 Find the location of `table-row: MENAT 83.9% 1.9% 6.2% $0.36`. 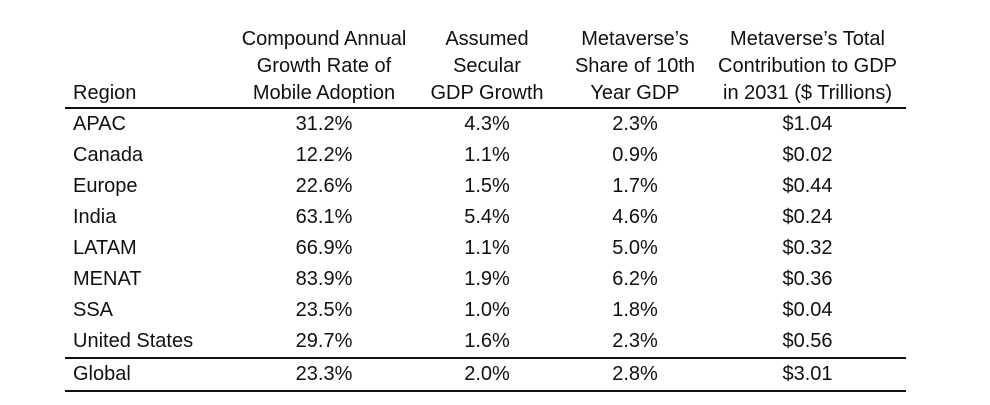

table-row: MENAT 83.9% 1.9% 6.2% $0.36 is located at coordinates (485, 279).